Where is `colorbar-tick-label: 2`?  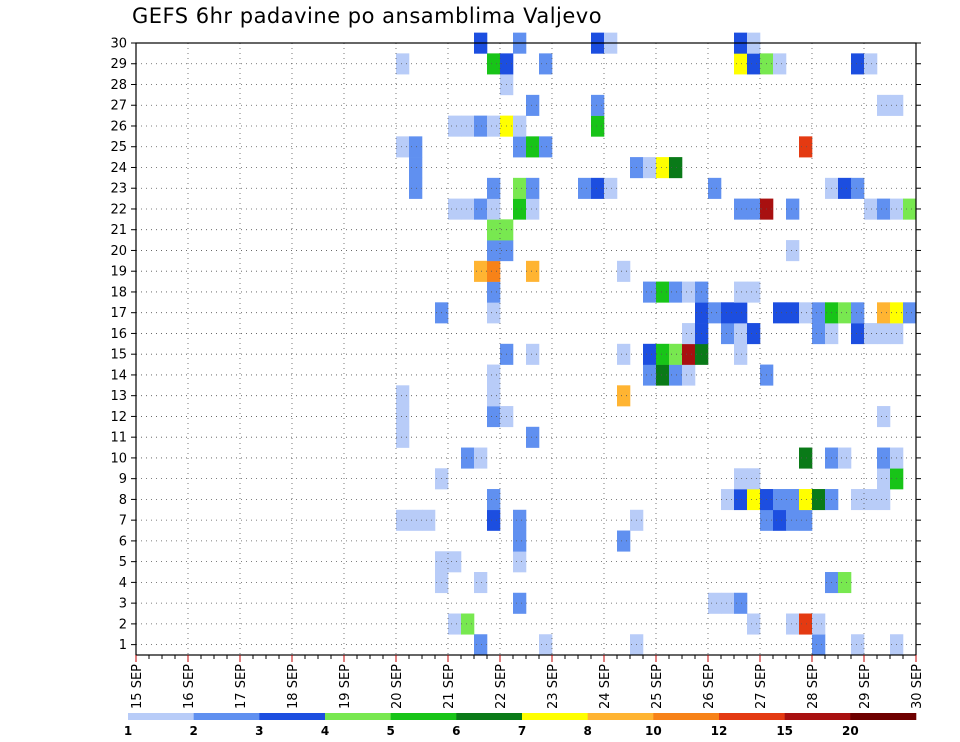
colorbar-tick-label: 2 is located at coordinates (193, 731).